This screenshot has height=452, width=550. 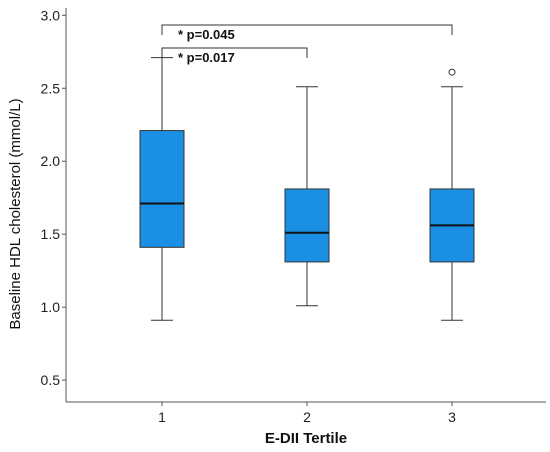 What do you see at coordinates (51, 88) in the screenshot?
I see `y-tick-label: 2.5` at bounding box center [51, 88].